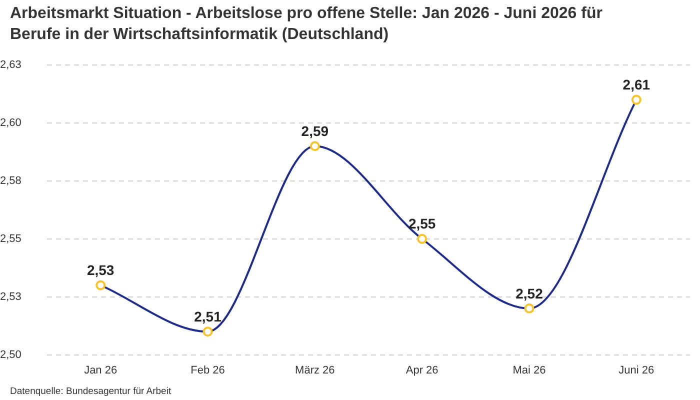 The width and height of the screenshot is (700, 400). What do you see at coordinates (422, 224) in the screenshot?
I see `data-label: 2,55` at bounding box center [422, 224].